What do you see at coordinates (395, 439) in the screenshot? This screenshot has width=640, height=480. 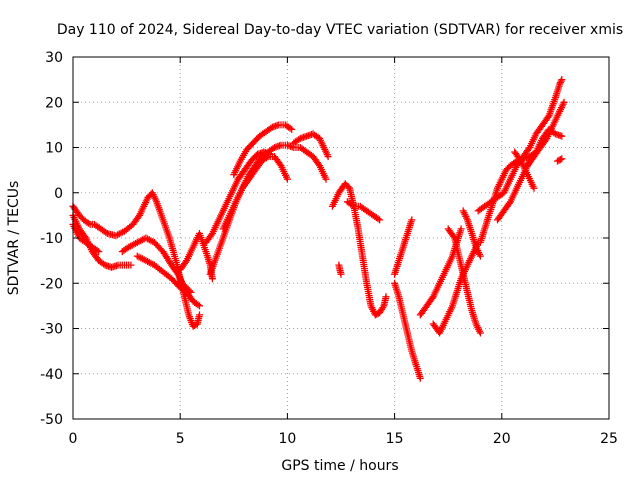 I see `x-tick-label: 15` at bounding box center [395, 439].